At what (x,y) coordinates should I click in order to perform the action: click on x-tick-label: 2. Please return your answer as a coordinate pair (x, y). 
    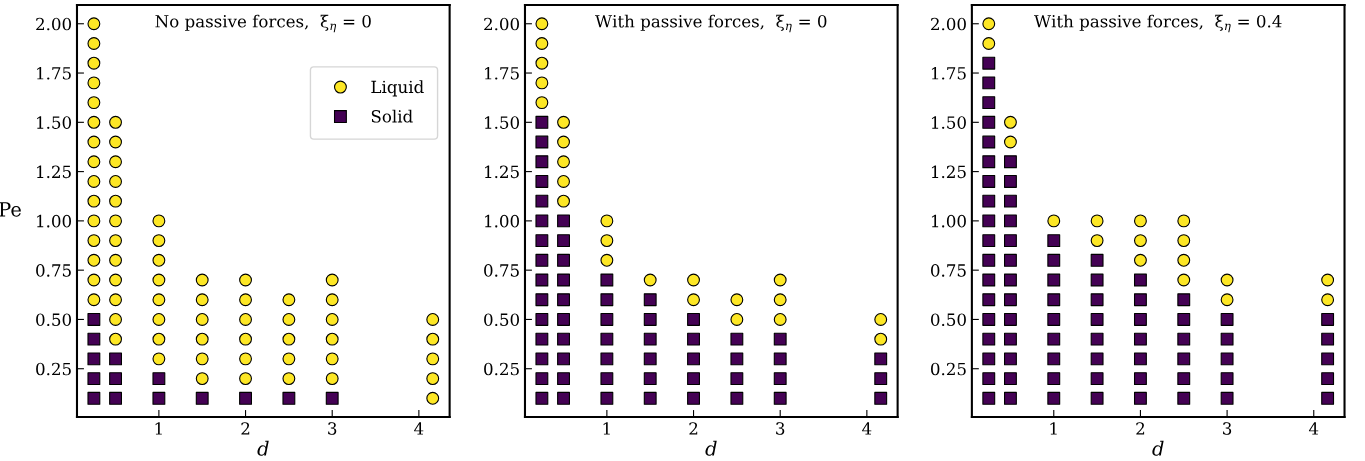
    Looking at the image, I should click on (1140, 428).